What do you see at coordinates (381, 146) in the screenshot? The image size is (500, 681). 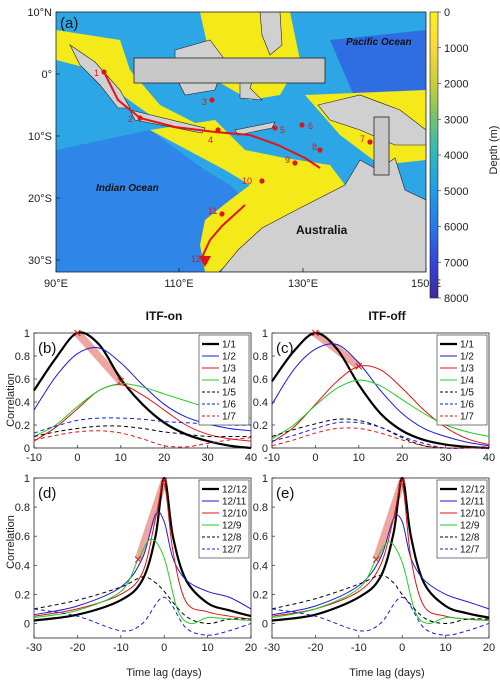 I see `nudging-region-box` at bounding box center [381, 146].